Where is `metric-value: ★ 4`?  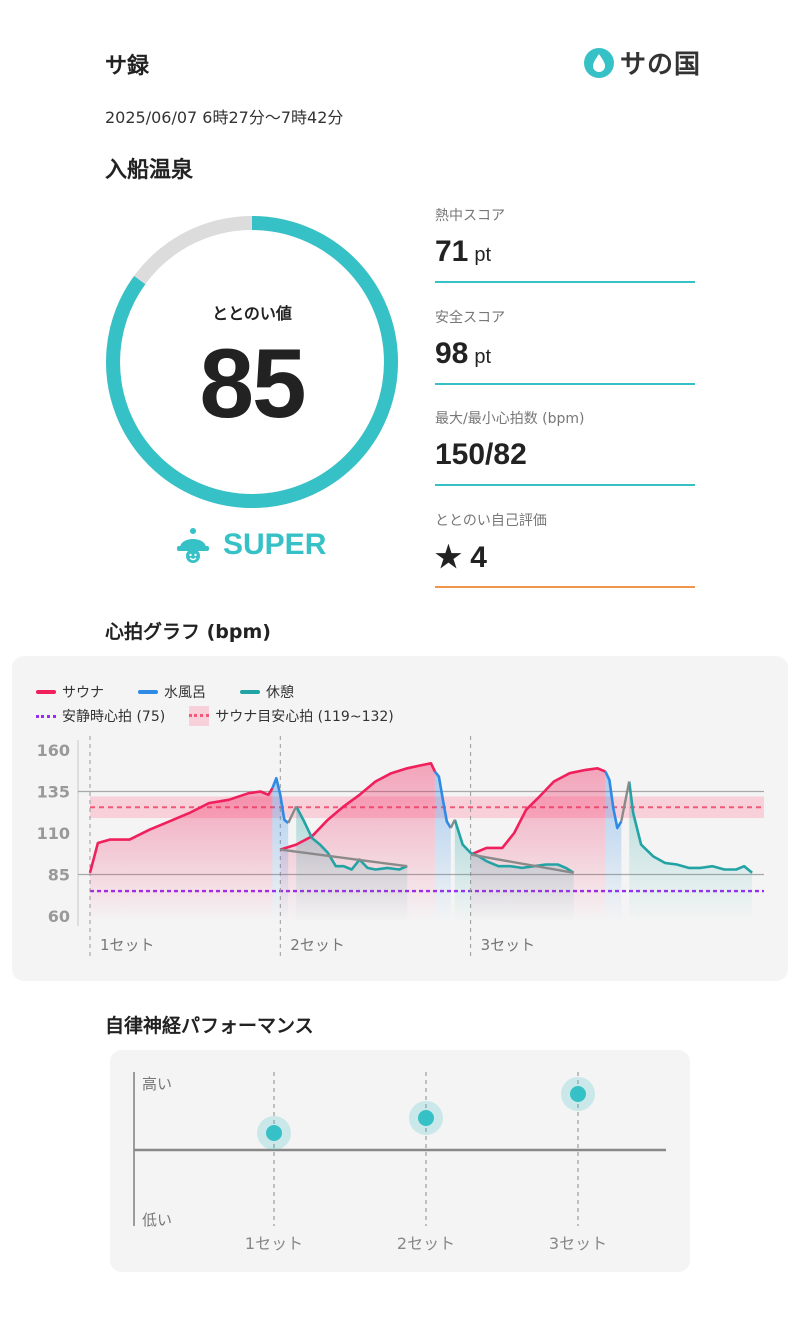
metric-value: ★ 4 is located at coordinates (461, 557).